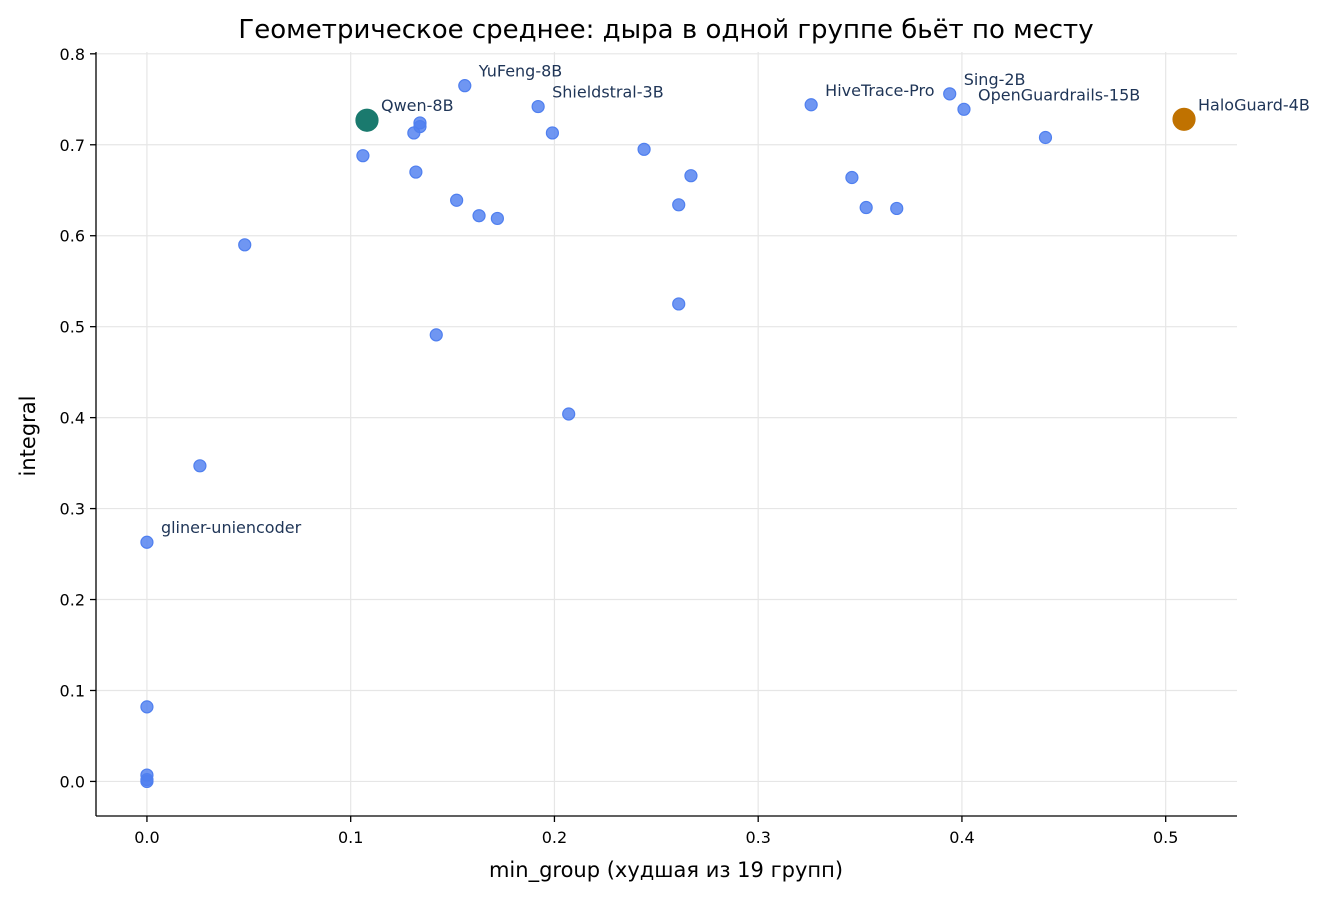 This screenshot has height=900, width=1338. What do you see at coordinates (146, 837) in the screenshot?
I see `x-tick-label: 0.0` at bounding box center [146, 837].